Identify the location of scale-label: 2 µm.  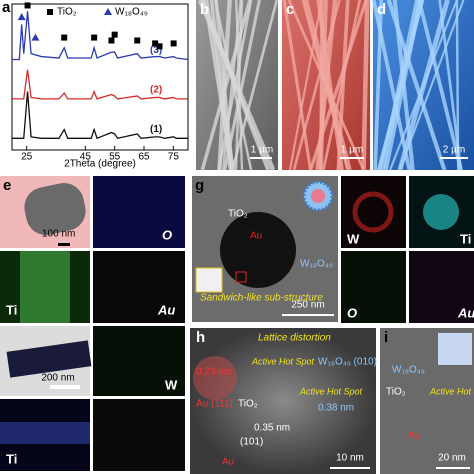
(454, 150).